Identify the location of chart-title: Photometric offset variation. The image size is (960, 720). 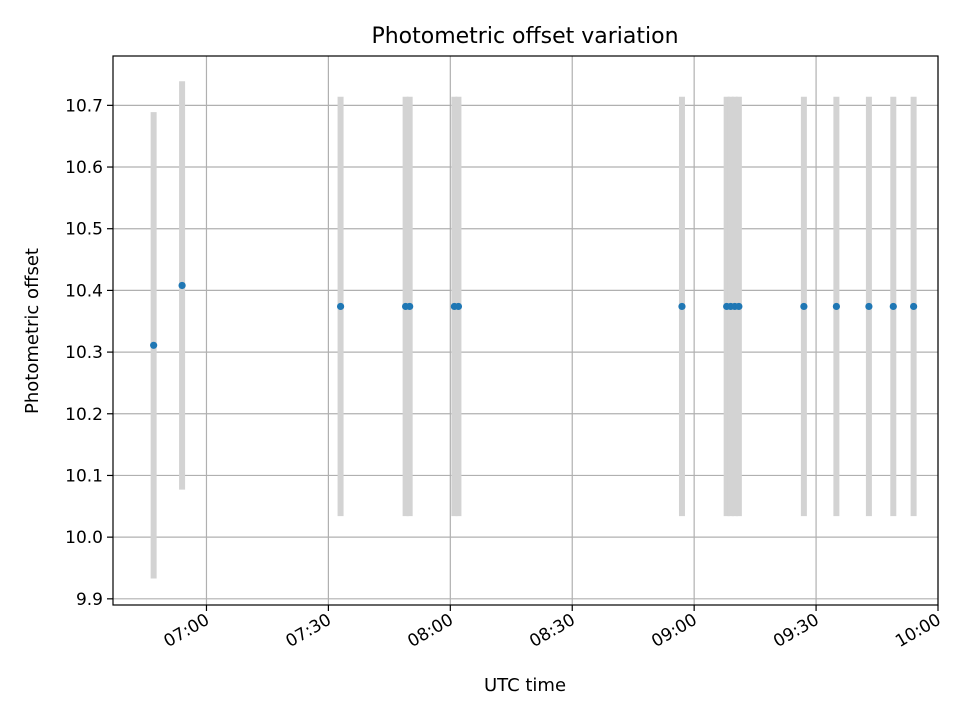
(524, 36).